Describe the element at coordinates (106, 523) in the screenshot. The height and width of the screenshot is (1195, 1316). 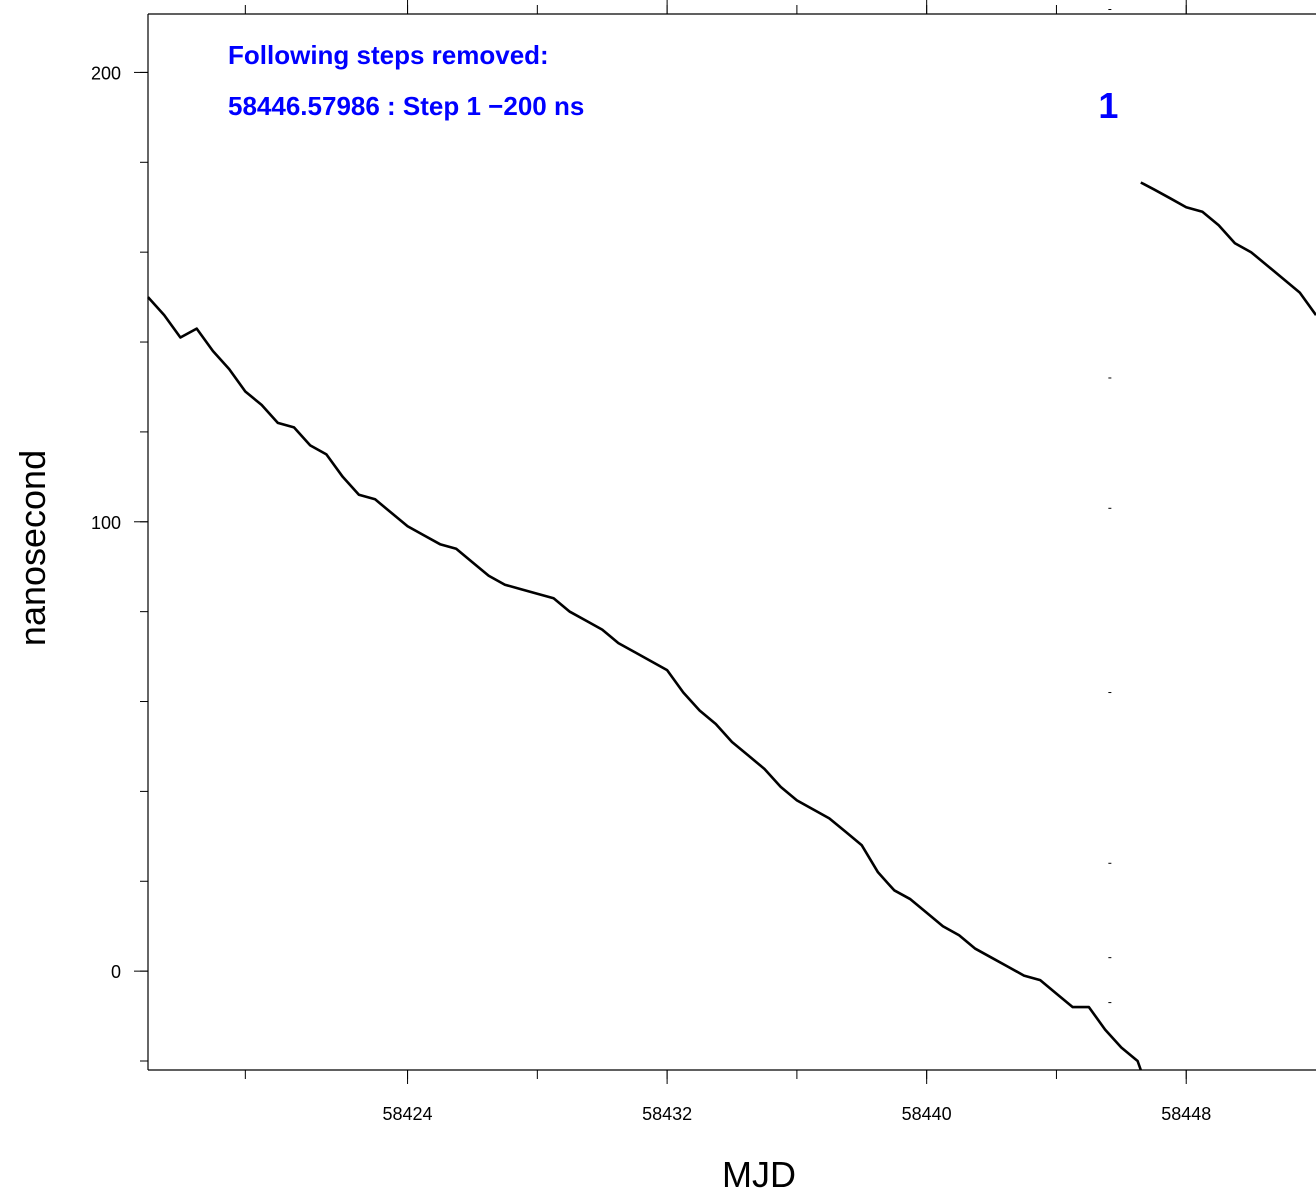
I see `y-tick-label: 100` at that location.